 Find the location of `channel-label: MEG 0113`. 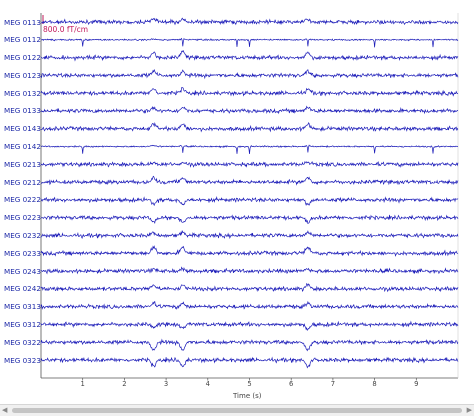

channel-label: MEG 0113 is located at coordinates (22, 22).